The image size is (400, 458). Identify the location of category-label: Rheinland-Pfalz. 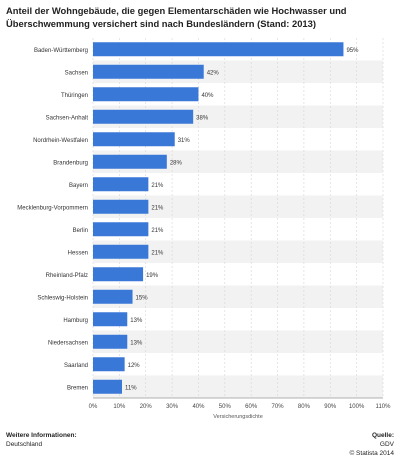
(67, 276).